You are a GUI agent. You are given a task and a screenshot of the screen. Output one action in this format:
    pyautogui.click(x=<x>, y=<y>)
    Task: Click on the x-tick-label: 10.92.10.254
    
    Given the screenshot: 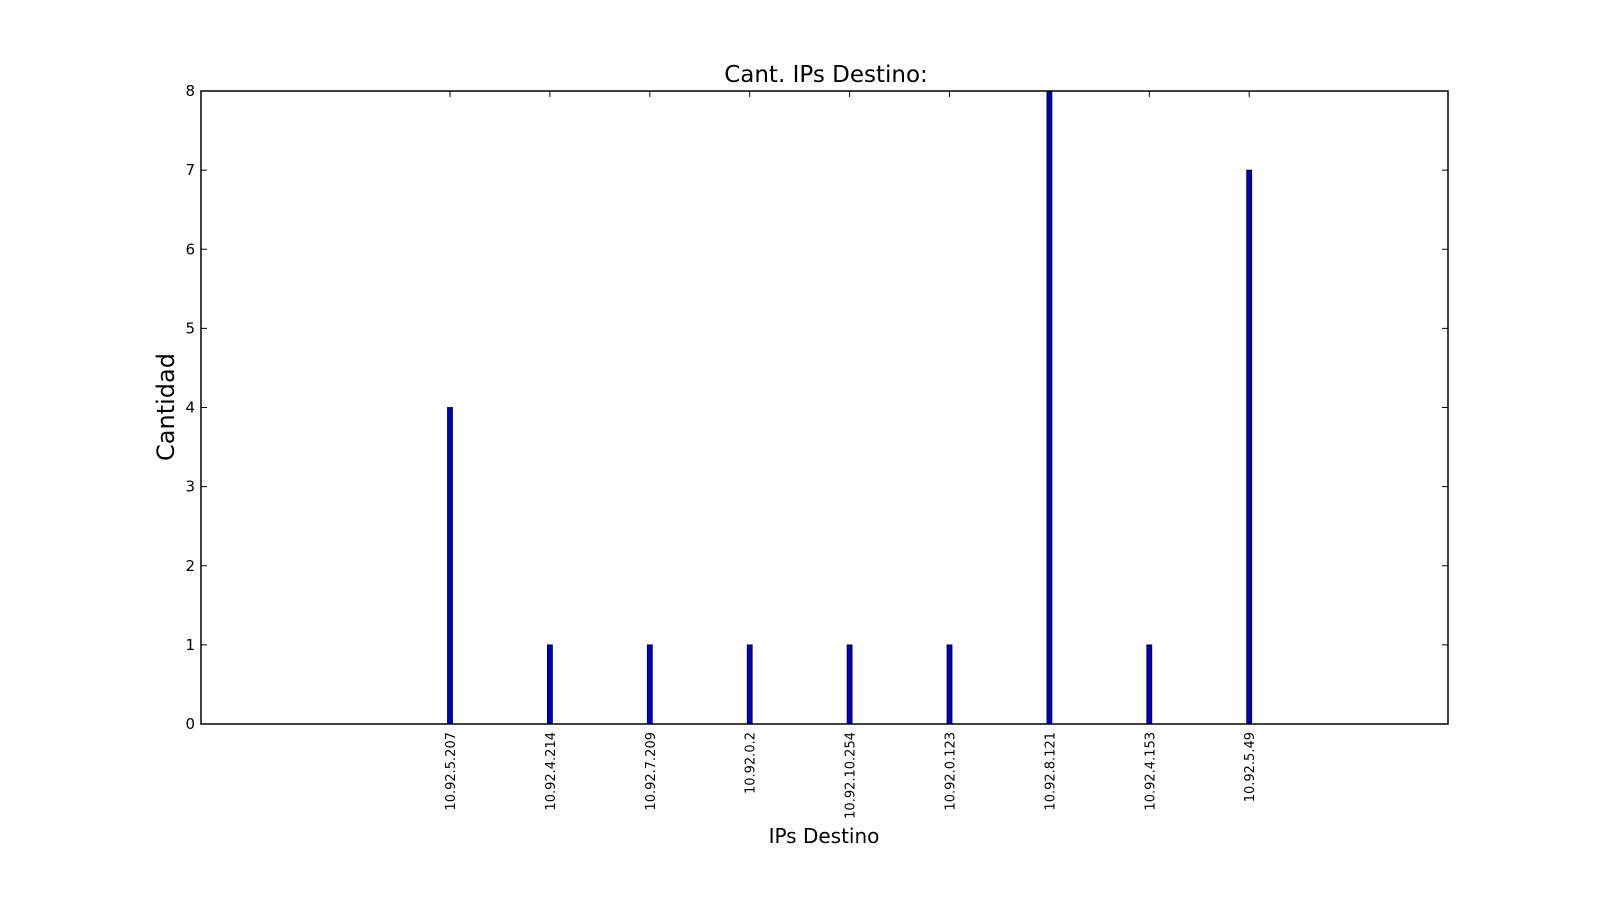 What is the action you would take?
    pyautogui.click(x=851, y=775)
    